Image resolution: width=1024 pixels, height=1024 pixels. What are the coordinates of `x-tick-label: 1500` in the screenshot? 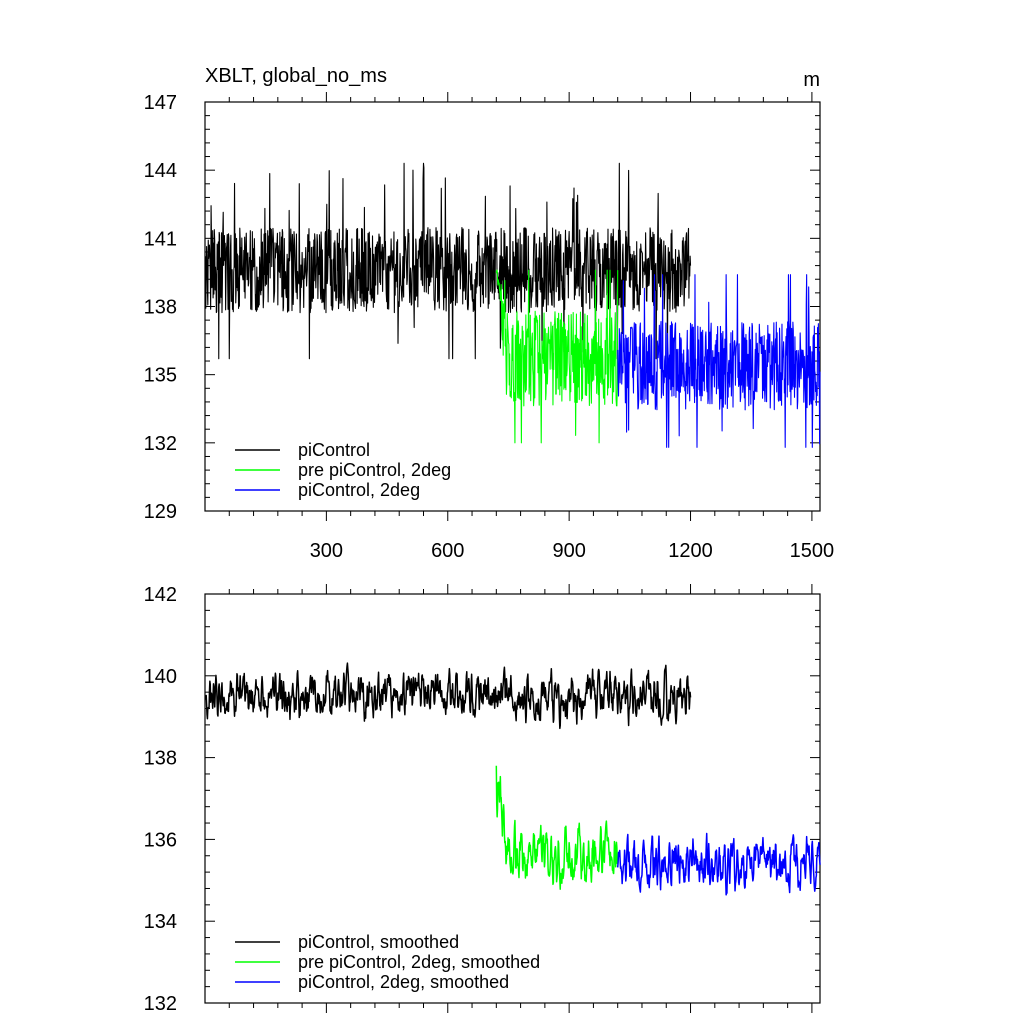 It's located at (812, 551).